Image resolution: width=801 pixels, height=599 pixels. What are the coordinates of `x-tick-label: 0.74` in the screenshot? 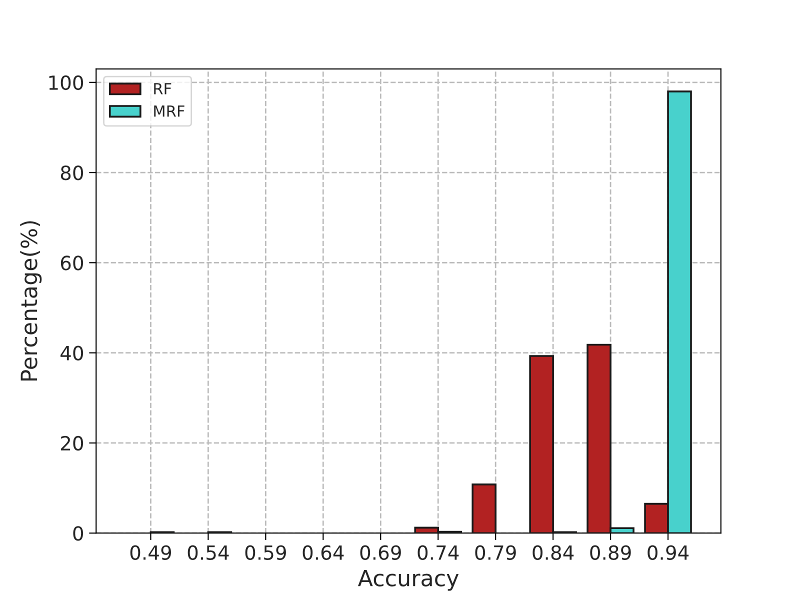 It's located at (438, 552).